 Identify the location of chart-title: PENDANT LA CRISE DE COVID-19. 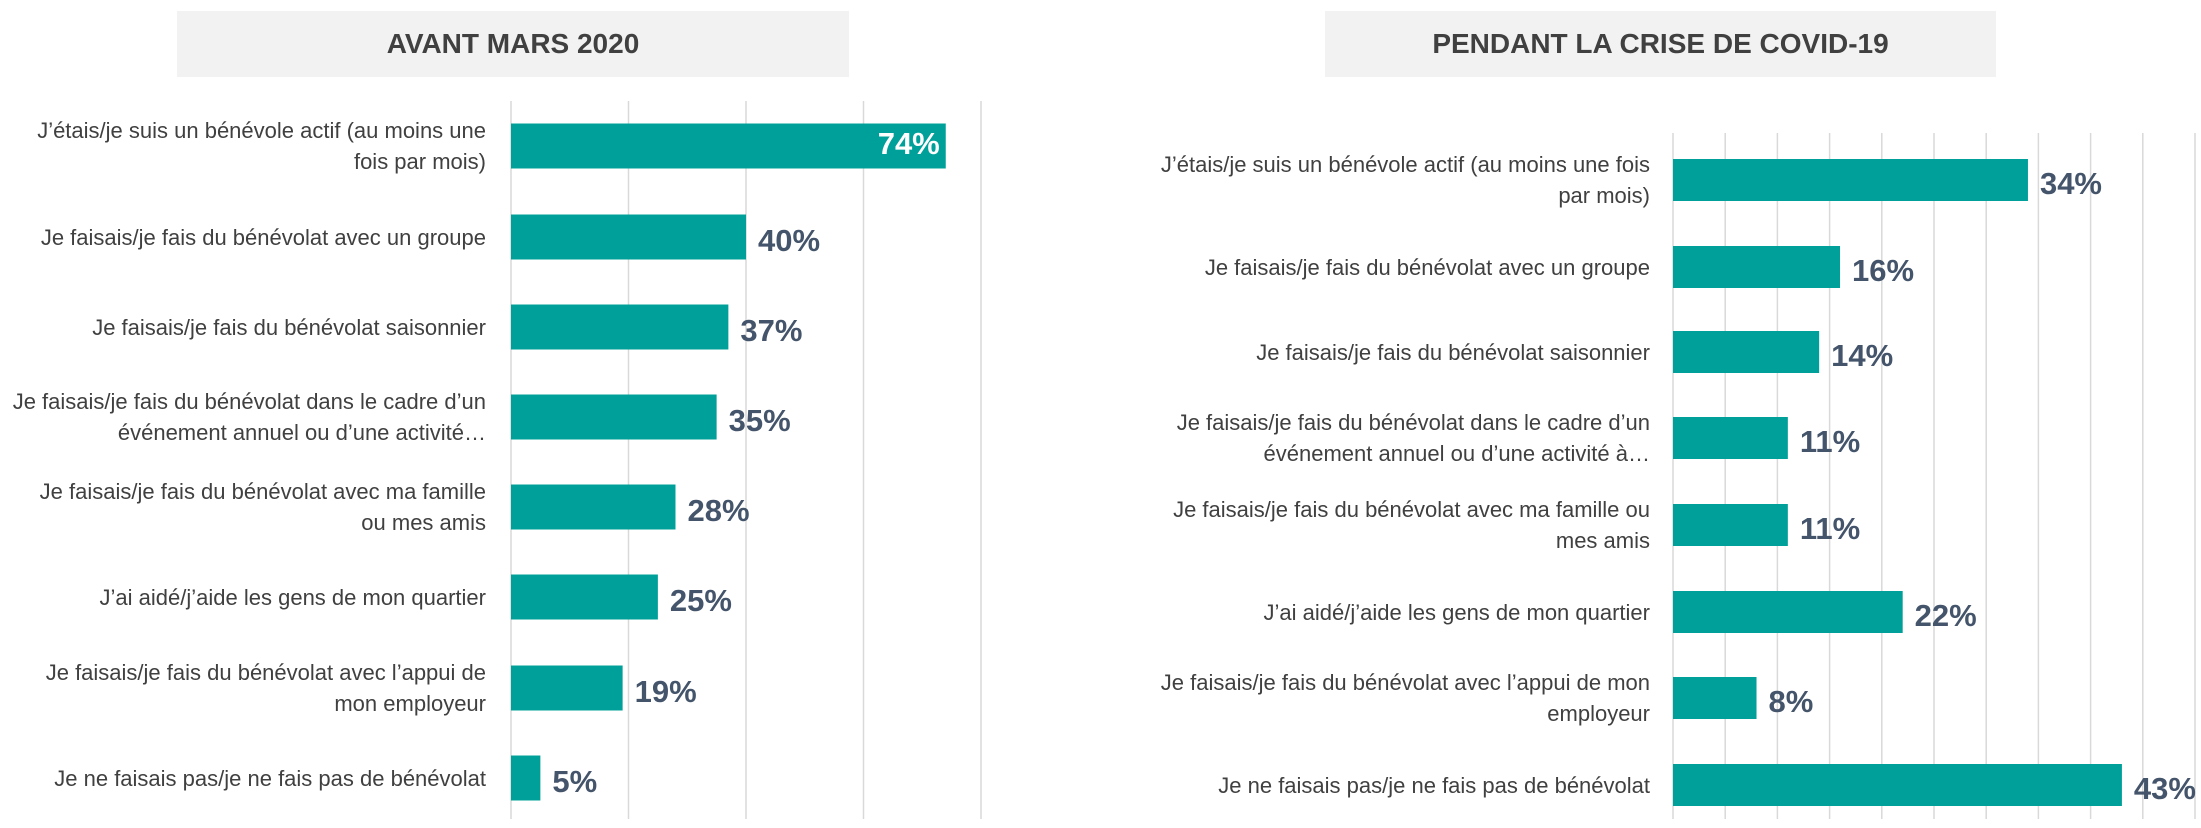
(1660, 44).